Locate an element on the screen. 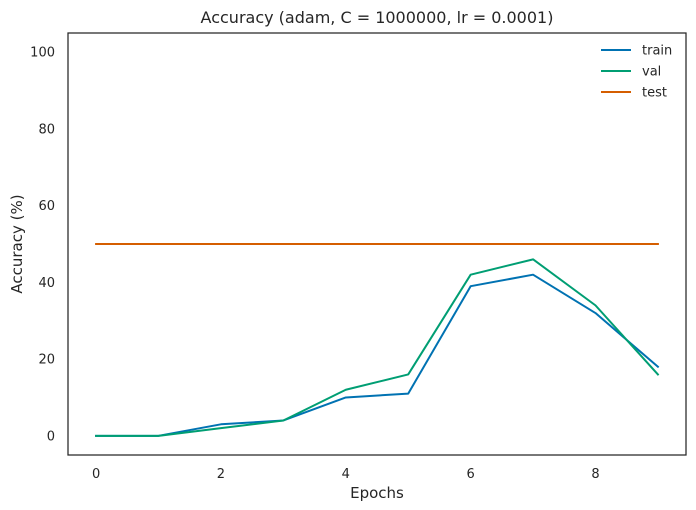 The height and width of the screenshot is (510, 696). legend-label: test is located at coordinates (654, 93).